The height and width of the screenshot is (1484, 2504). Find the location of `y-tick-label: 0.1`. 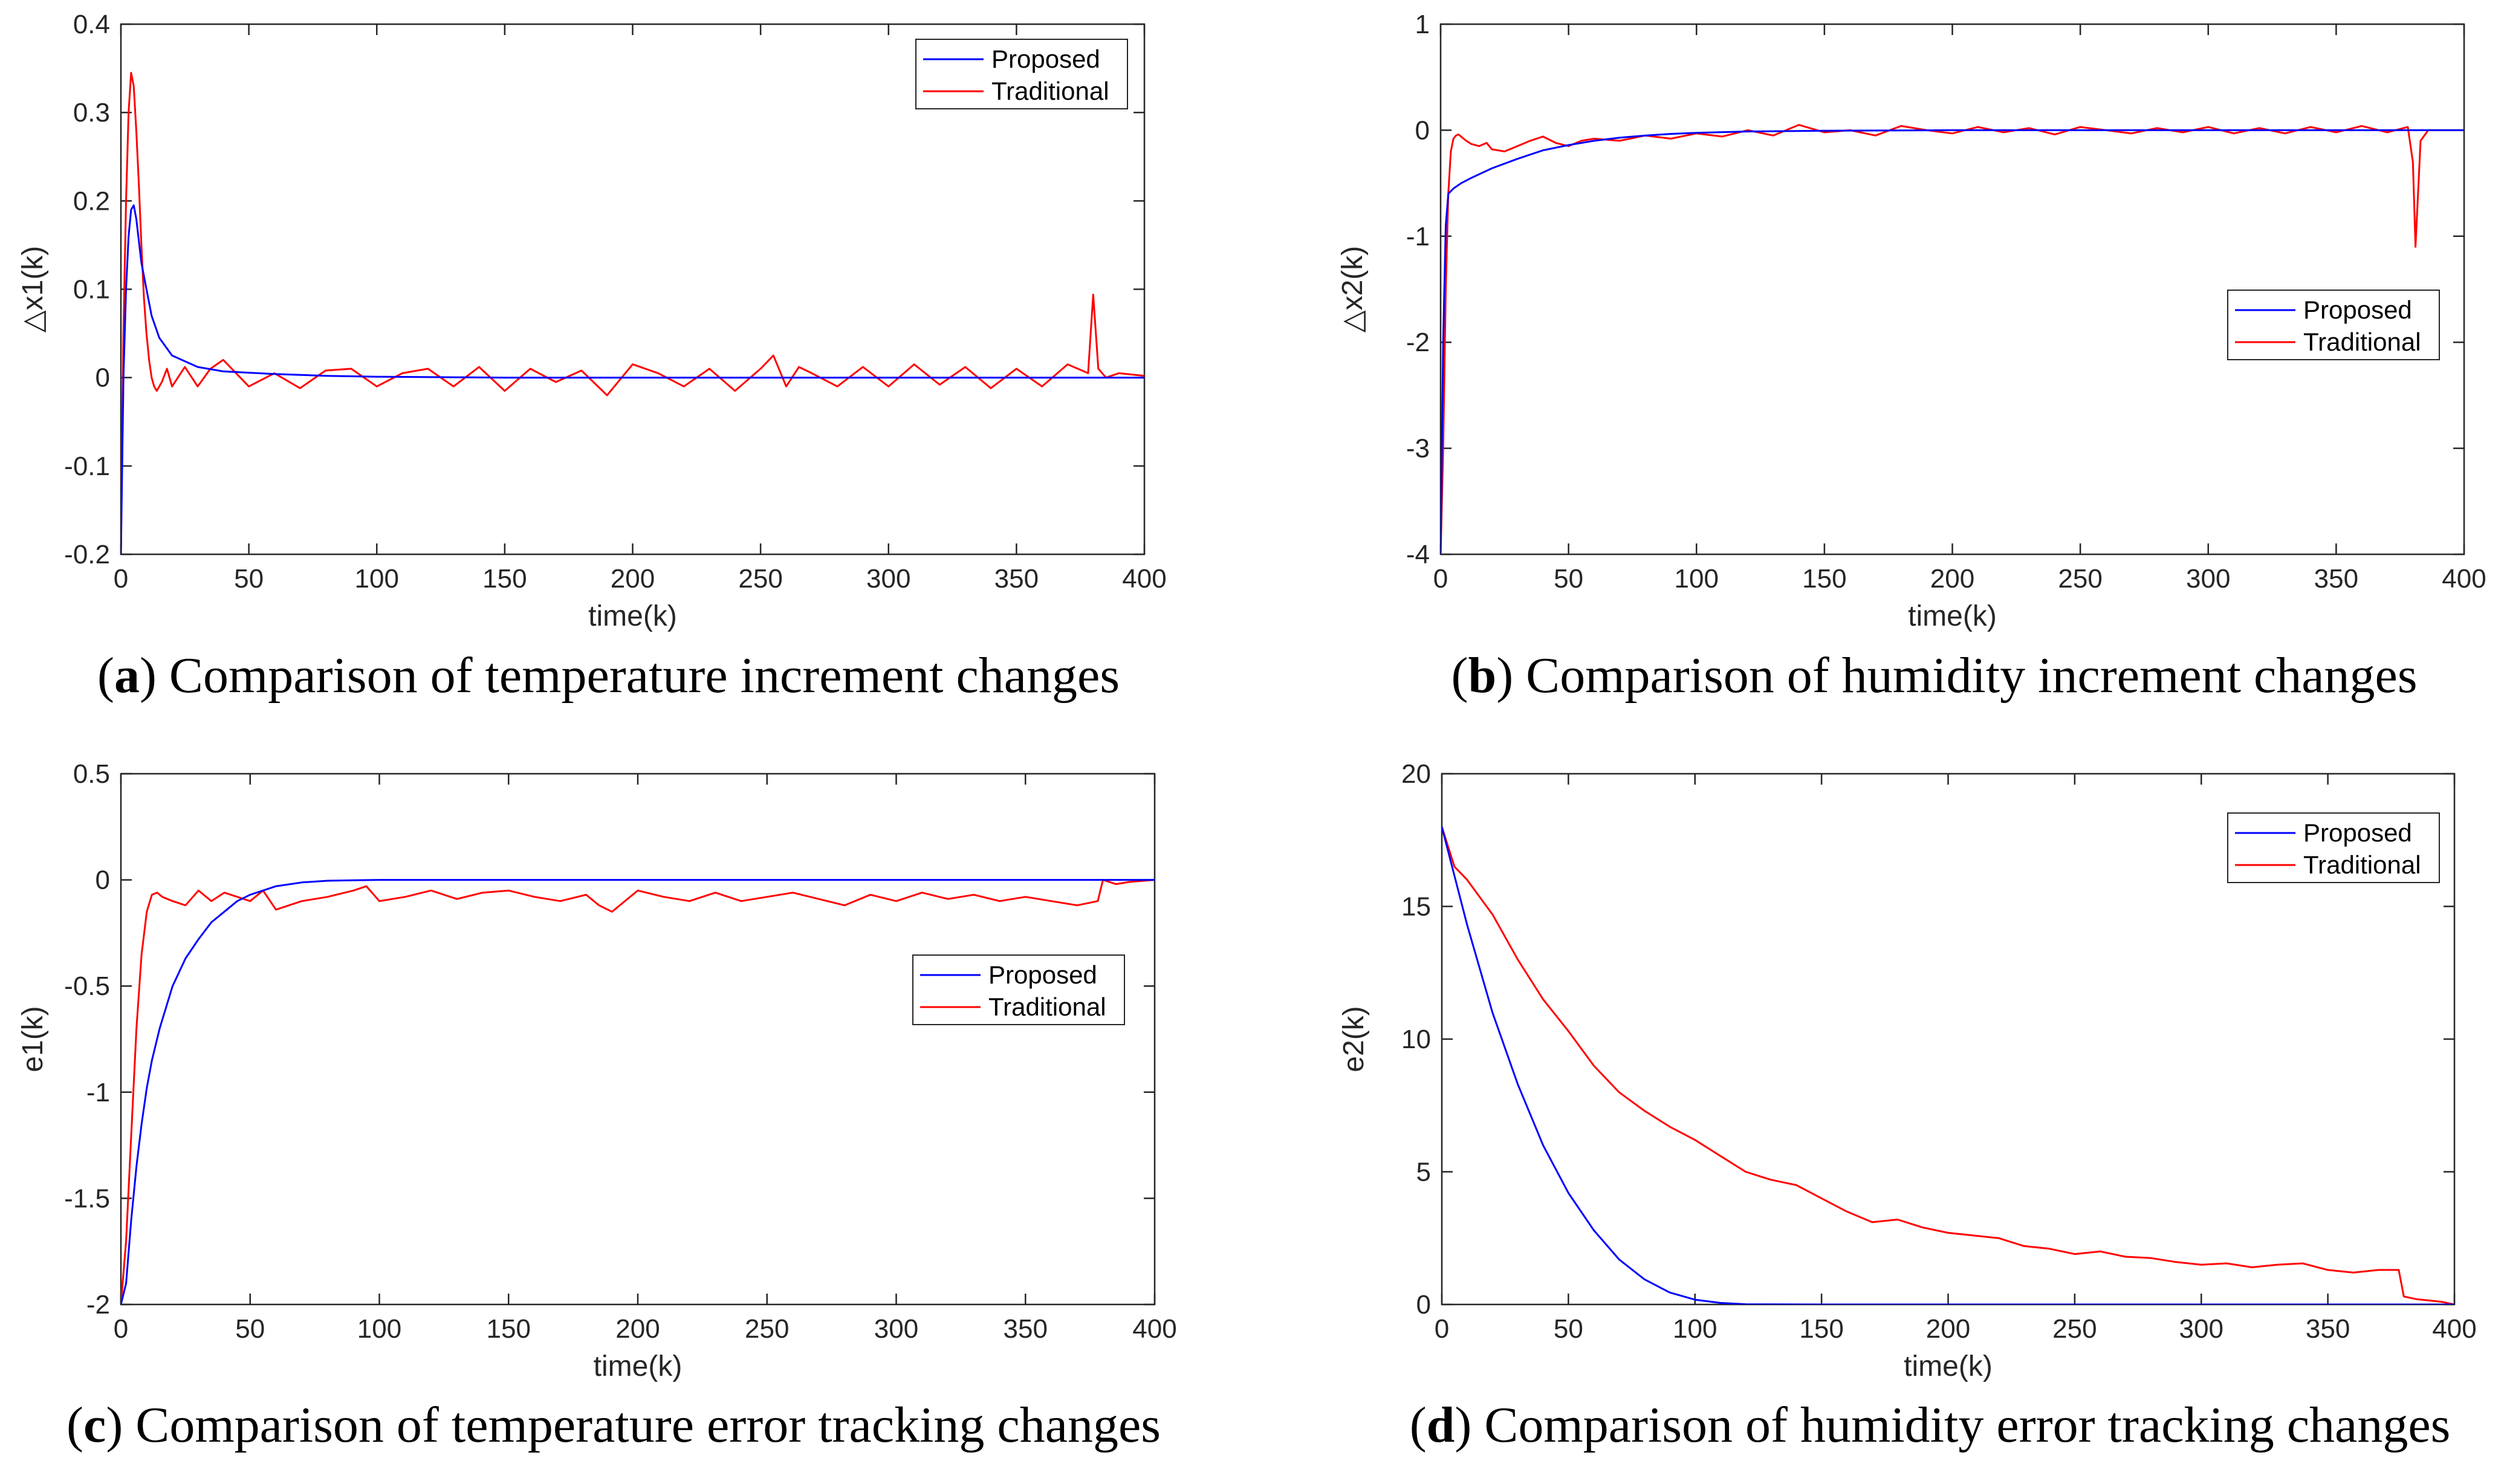

y-tick-label: 0.1 is located at coordinates (91, 290).